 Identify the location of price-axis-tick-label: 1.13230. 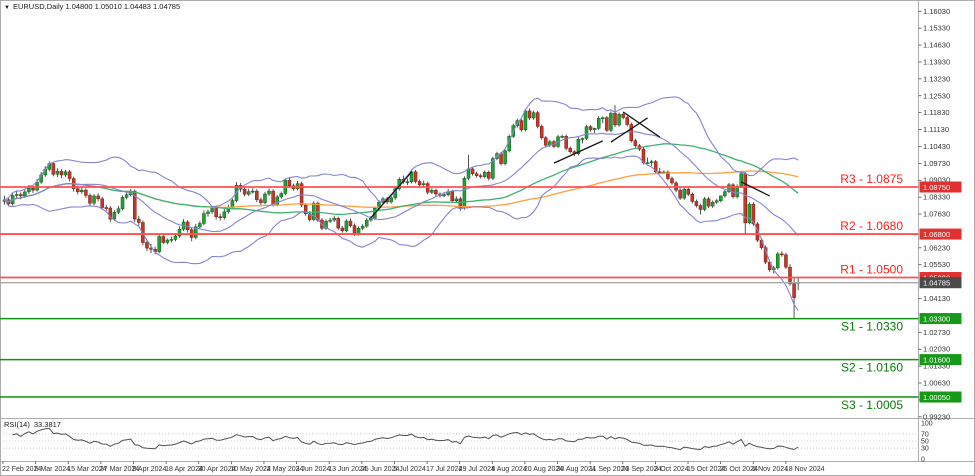
(936, 78).